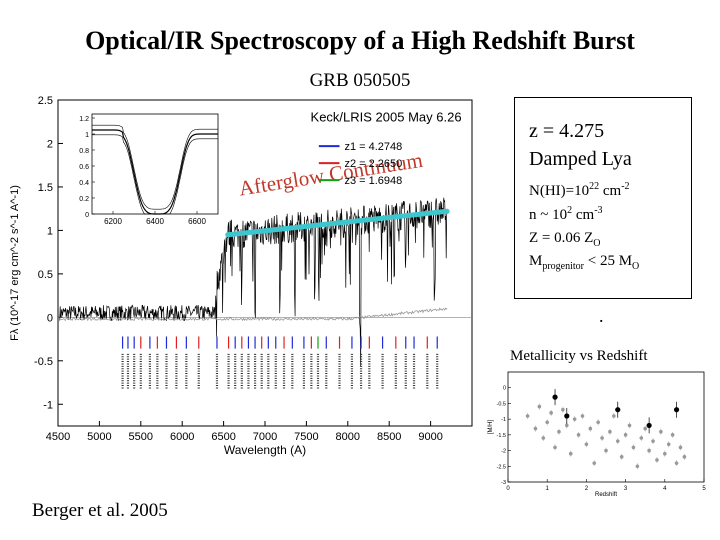 The width and height of the screenshot is (720, 540). What do you see at coordinates (99, 437) in the screenshot?
I see `x-tick-label: 5000` at bounding box center [99, 437].